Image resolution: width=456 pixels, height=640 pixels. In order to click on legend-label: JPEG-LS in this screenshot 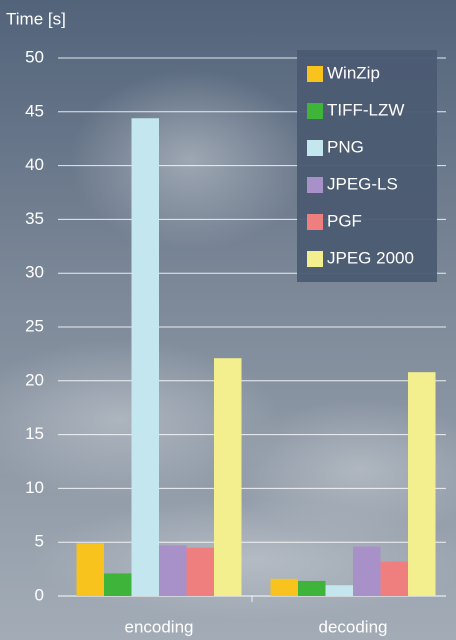, I will do `click(362, 183)`.